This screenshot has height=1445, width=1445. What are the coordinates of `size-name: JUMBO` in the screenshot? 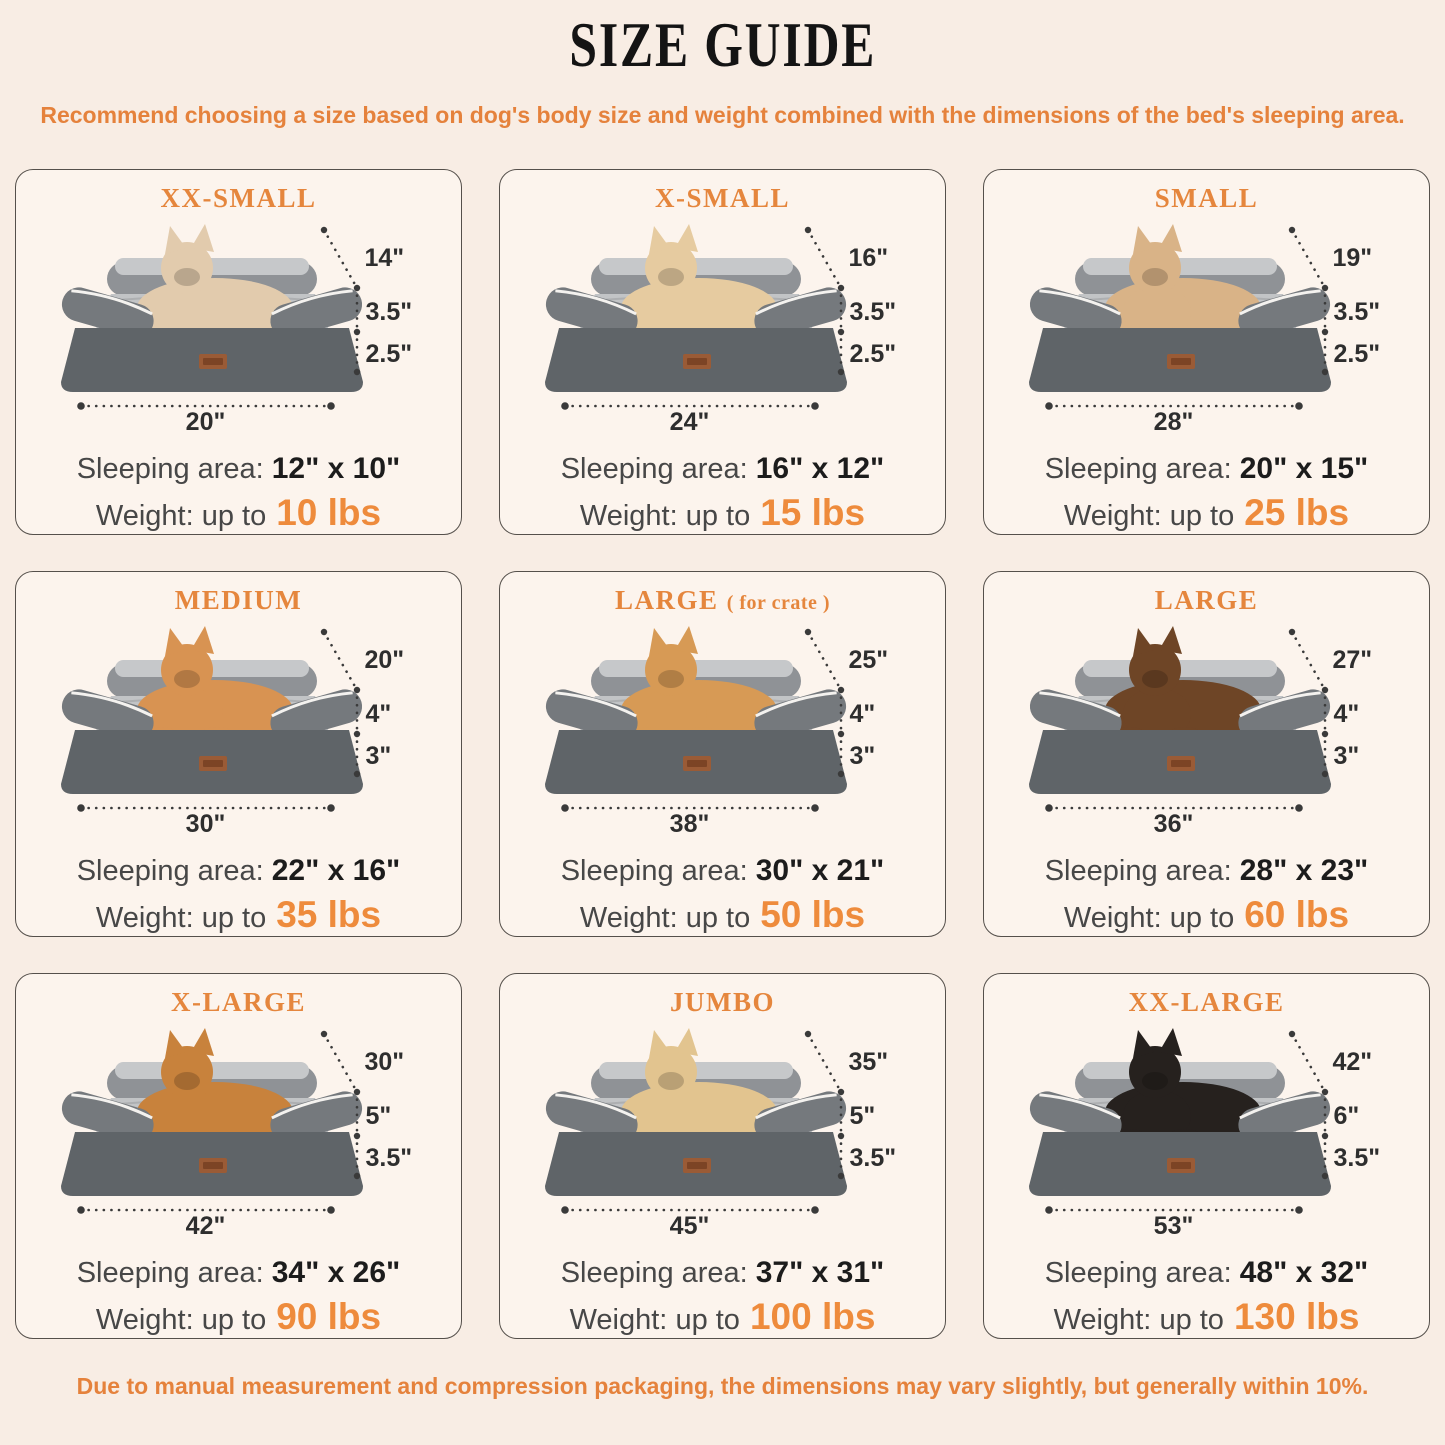 It's located at (722, 1002).